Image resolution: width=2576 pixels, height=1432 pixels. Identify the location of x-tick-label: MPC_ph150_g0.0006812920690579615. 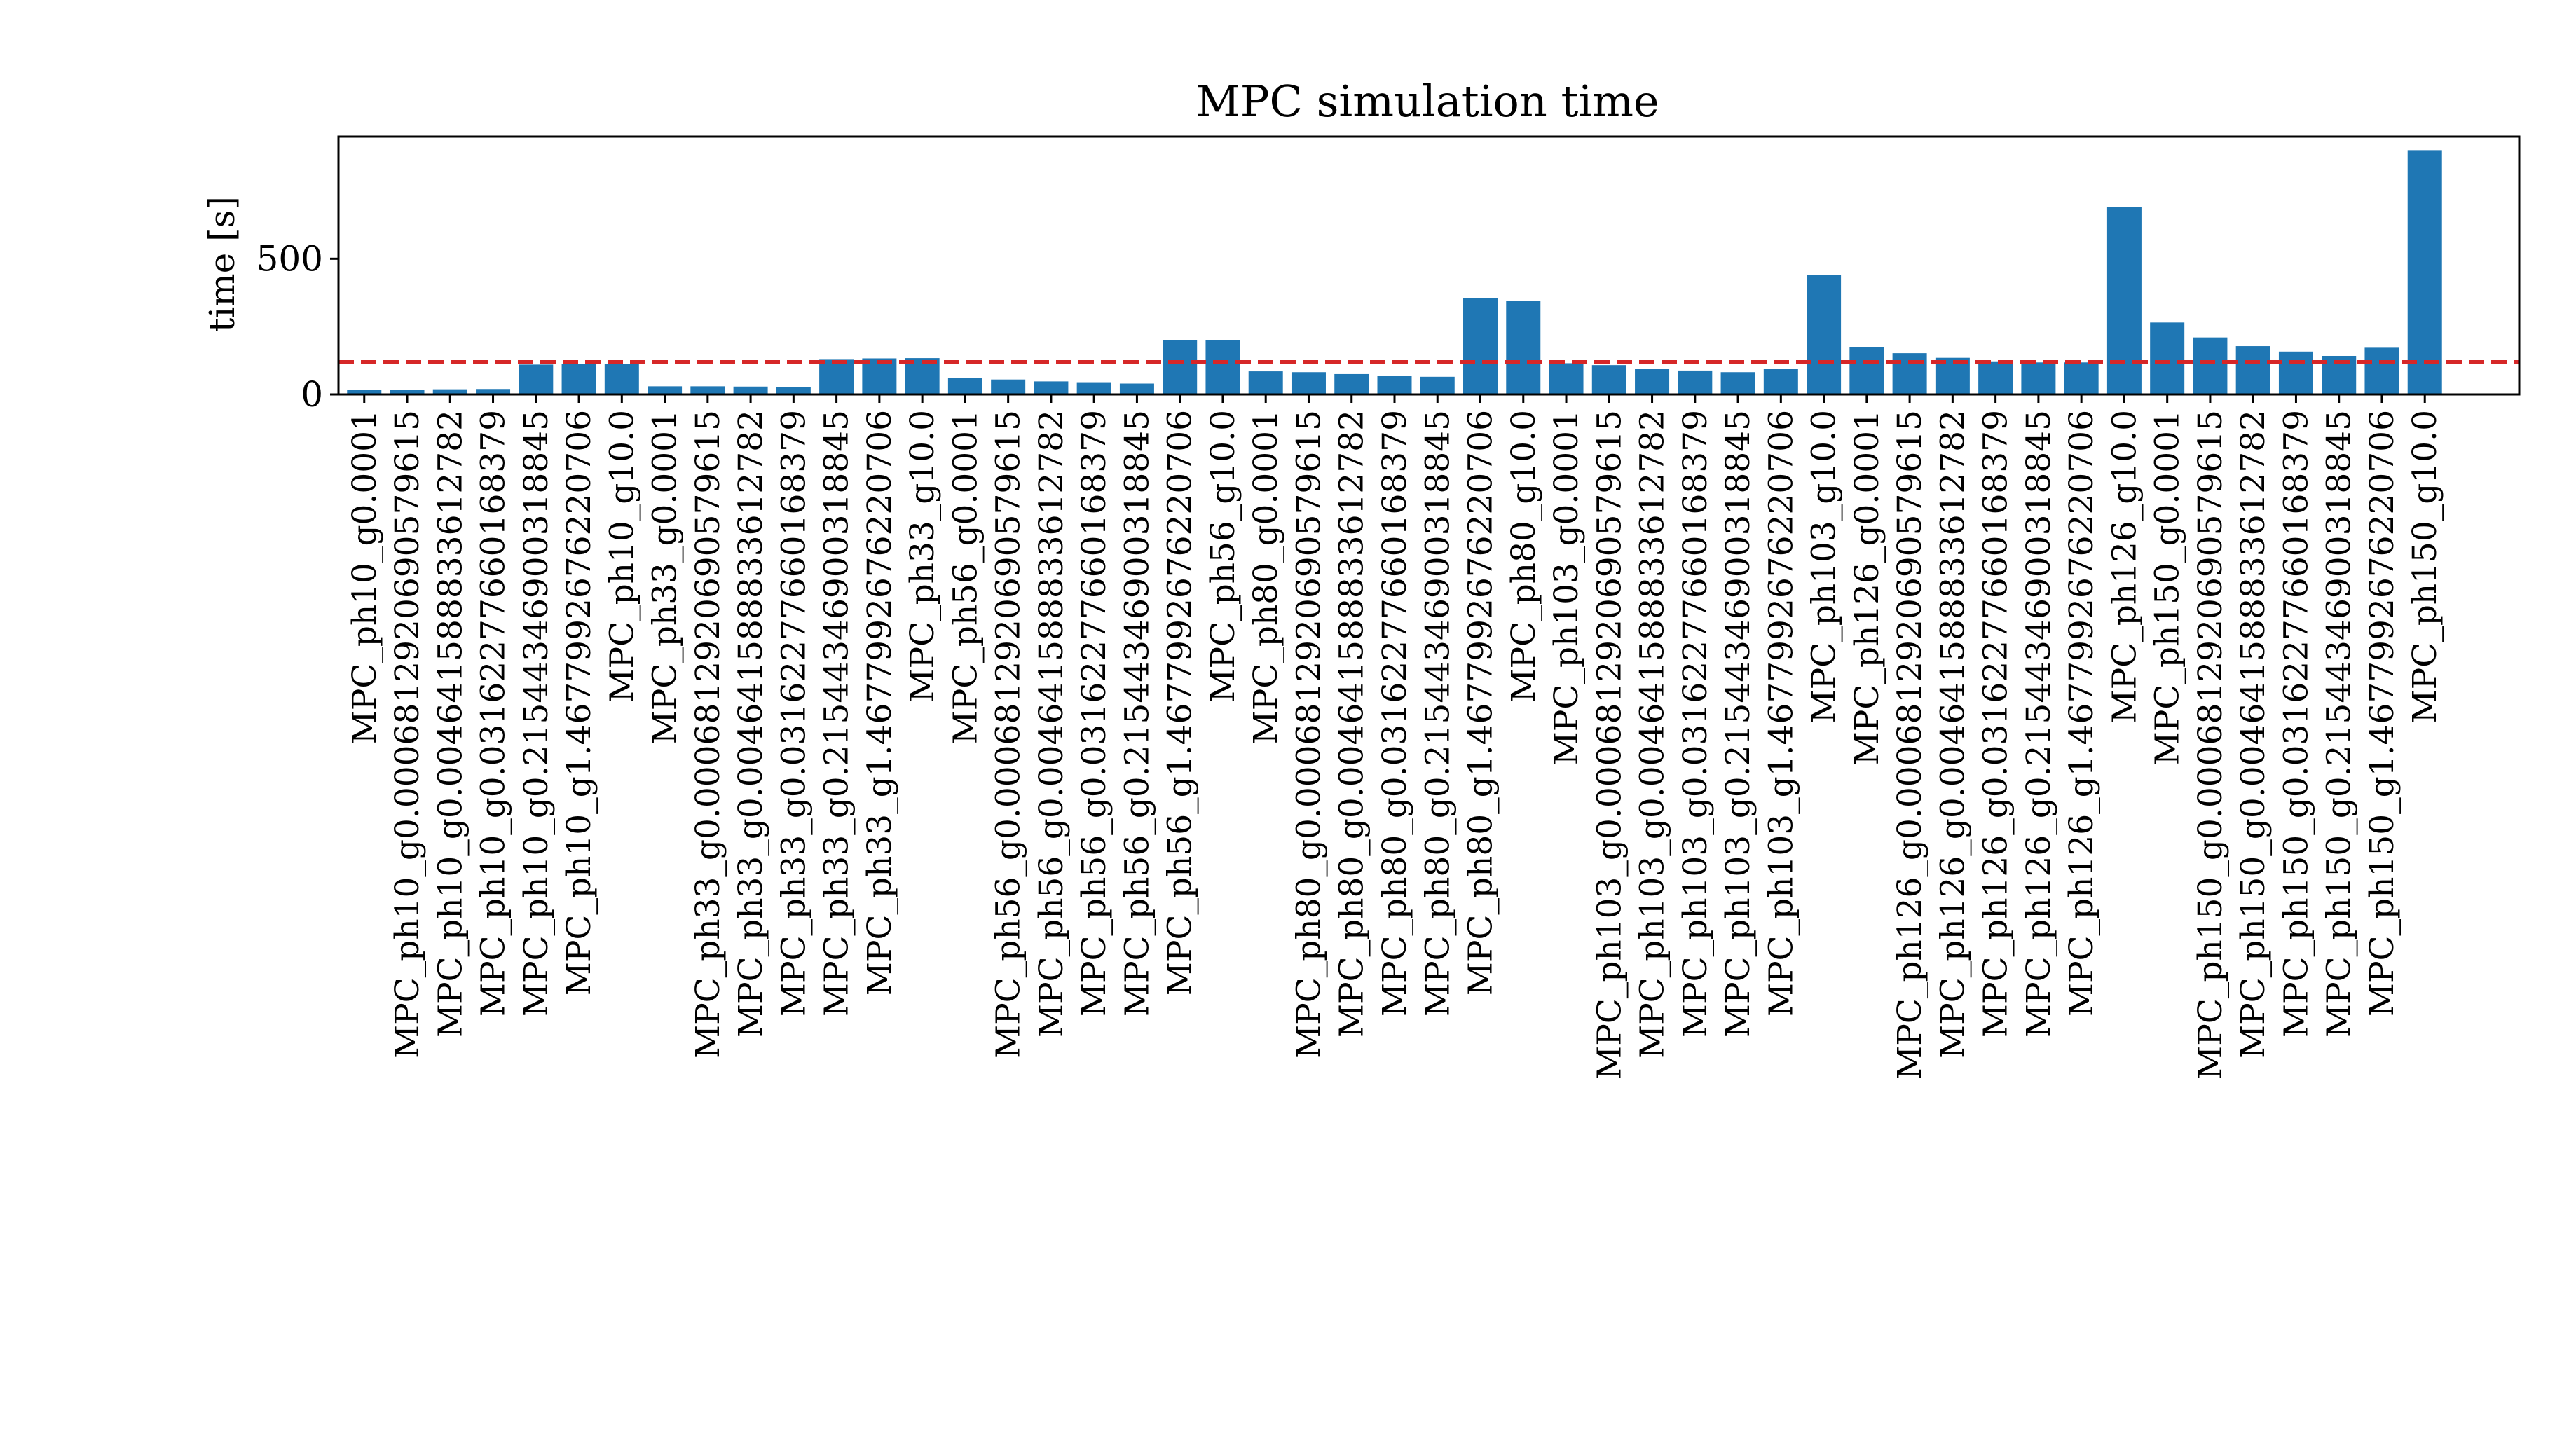
(2210, 745).